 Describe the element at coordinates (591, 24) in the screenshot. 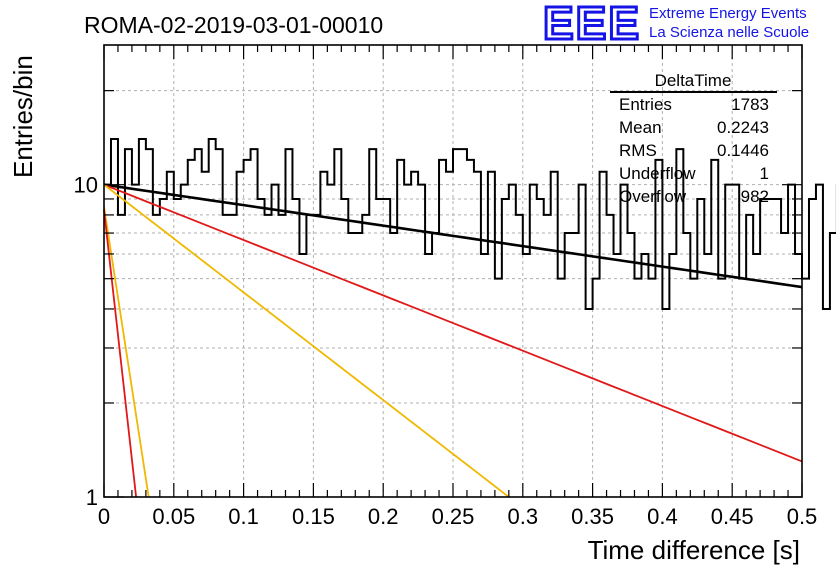

I see `eee-logo-mark: EEE` at that location.